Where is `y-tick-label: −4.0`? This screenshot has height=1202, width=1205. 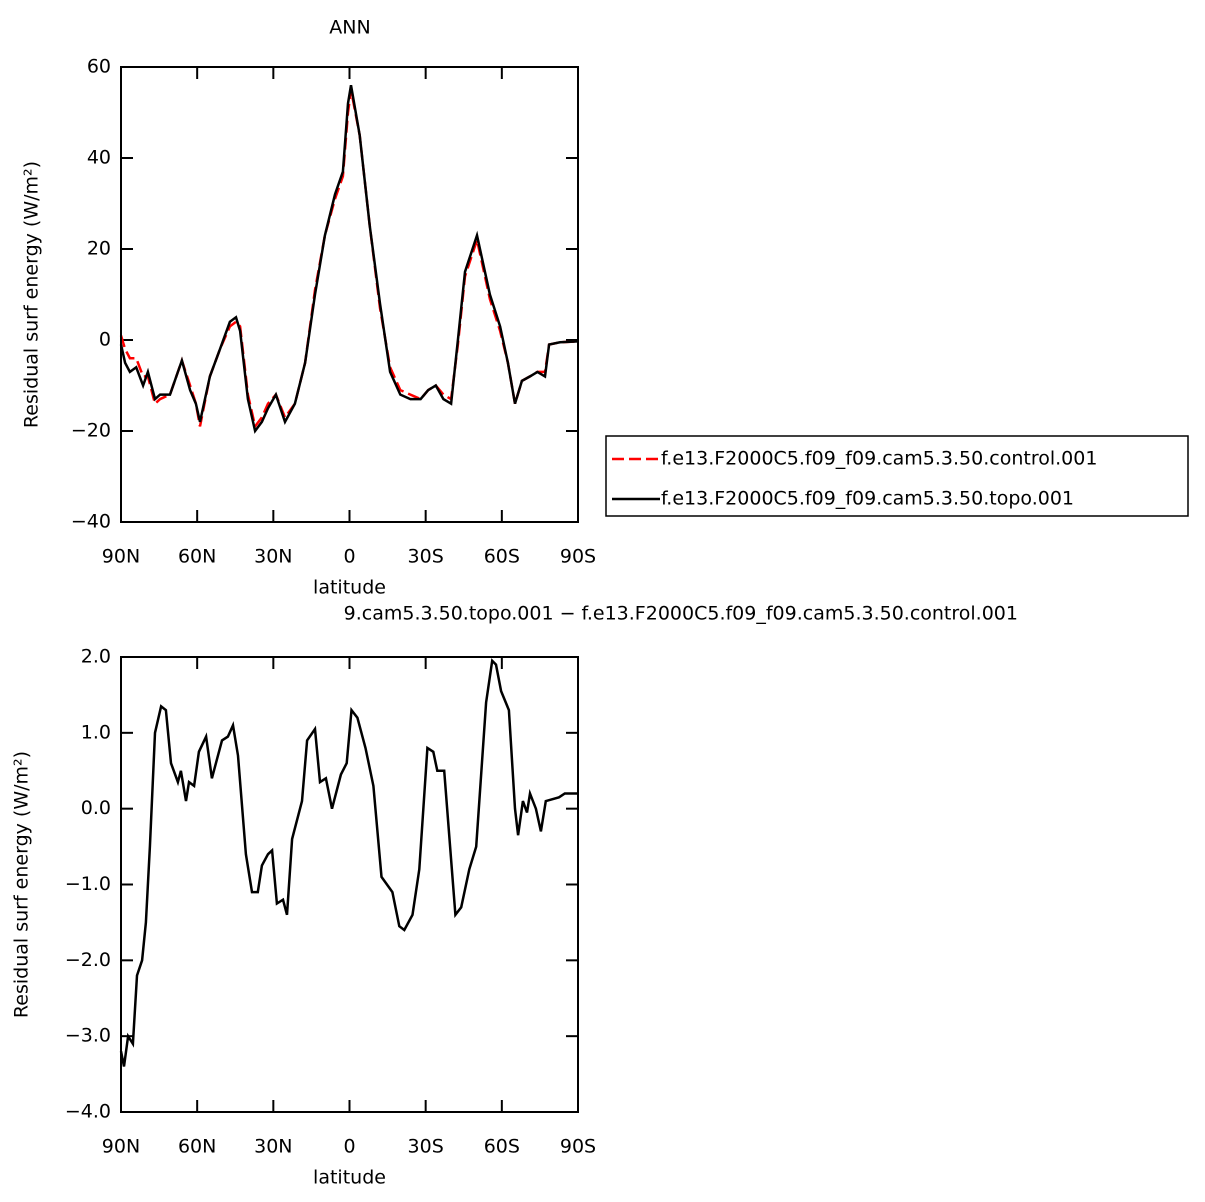 y-tick-label: −4.0 is located at coordinates (88, 1112).